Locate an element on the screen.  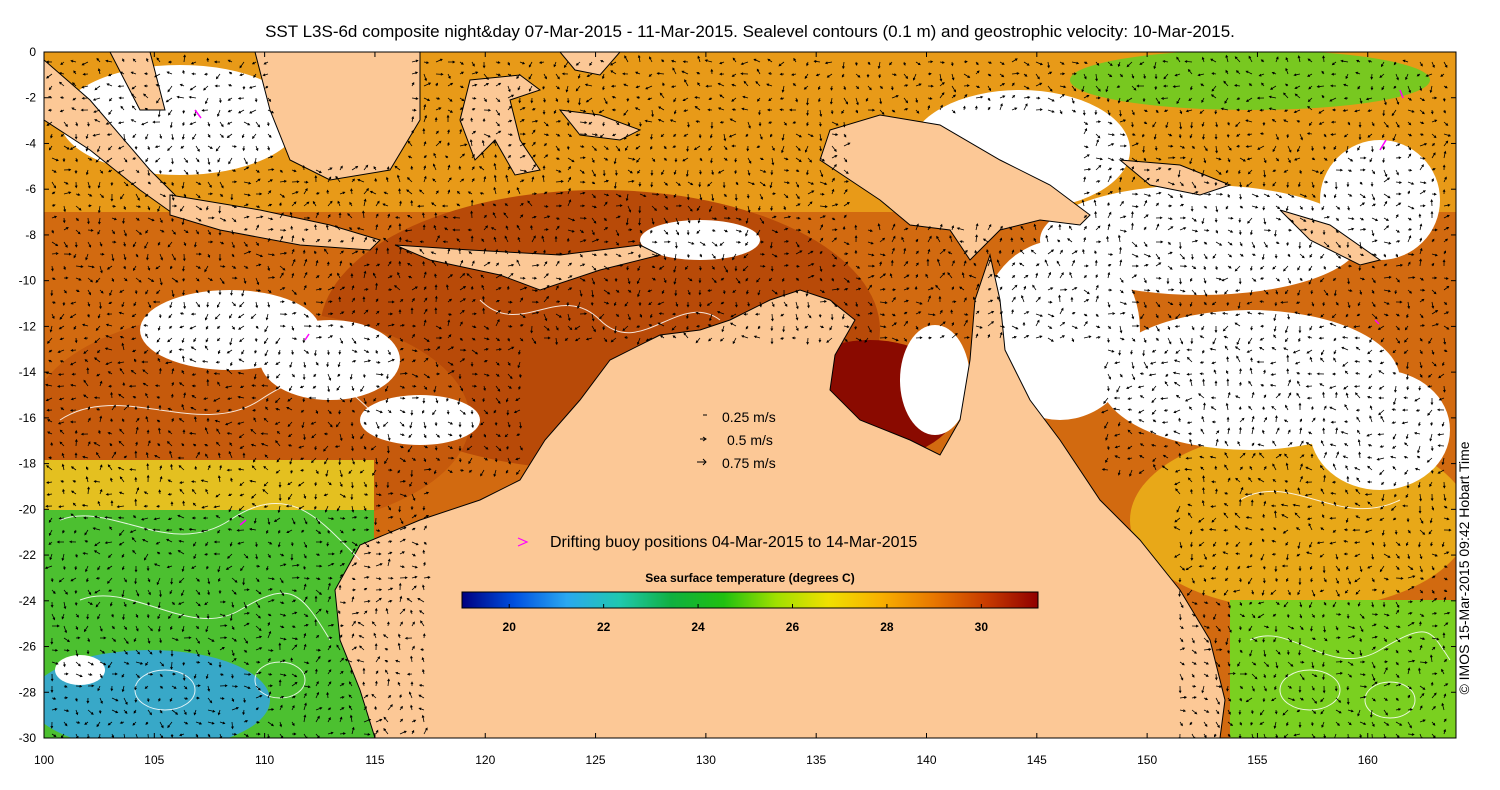
borneo-landmass is located at coordinates (337, 116).